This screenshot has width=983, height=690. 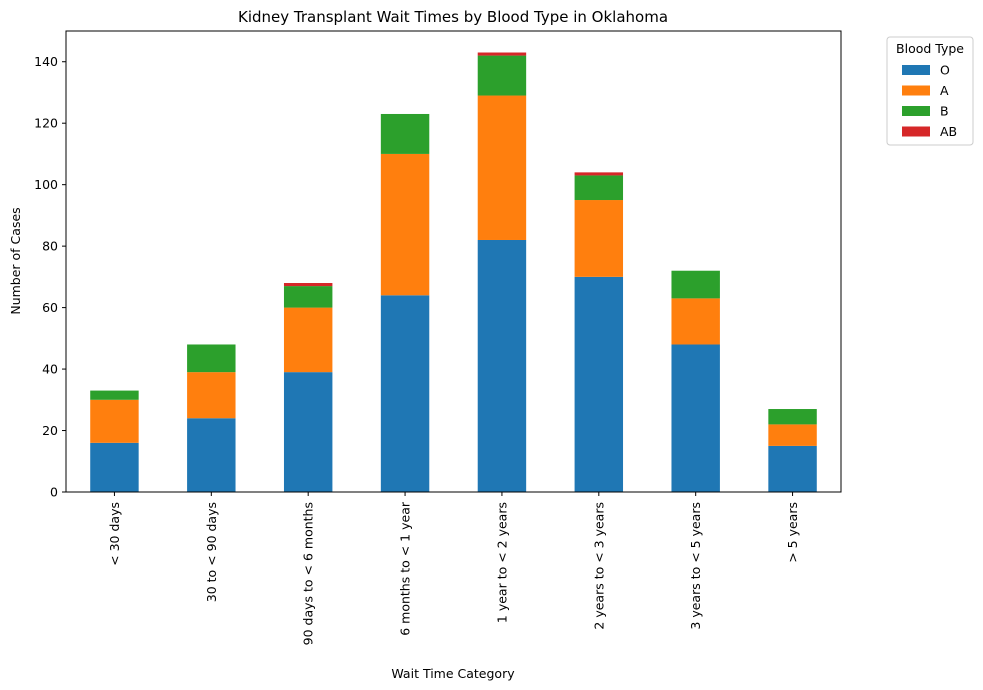 What do you see at coordinates (50, 369) in the screenshot?
I see `y-tick-label: 40` at bounding box center [50, 369].